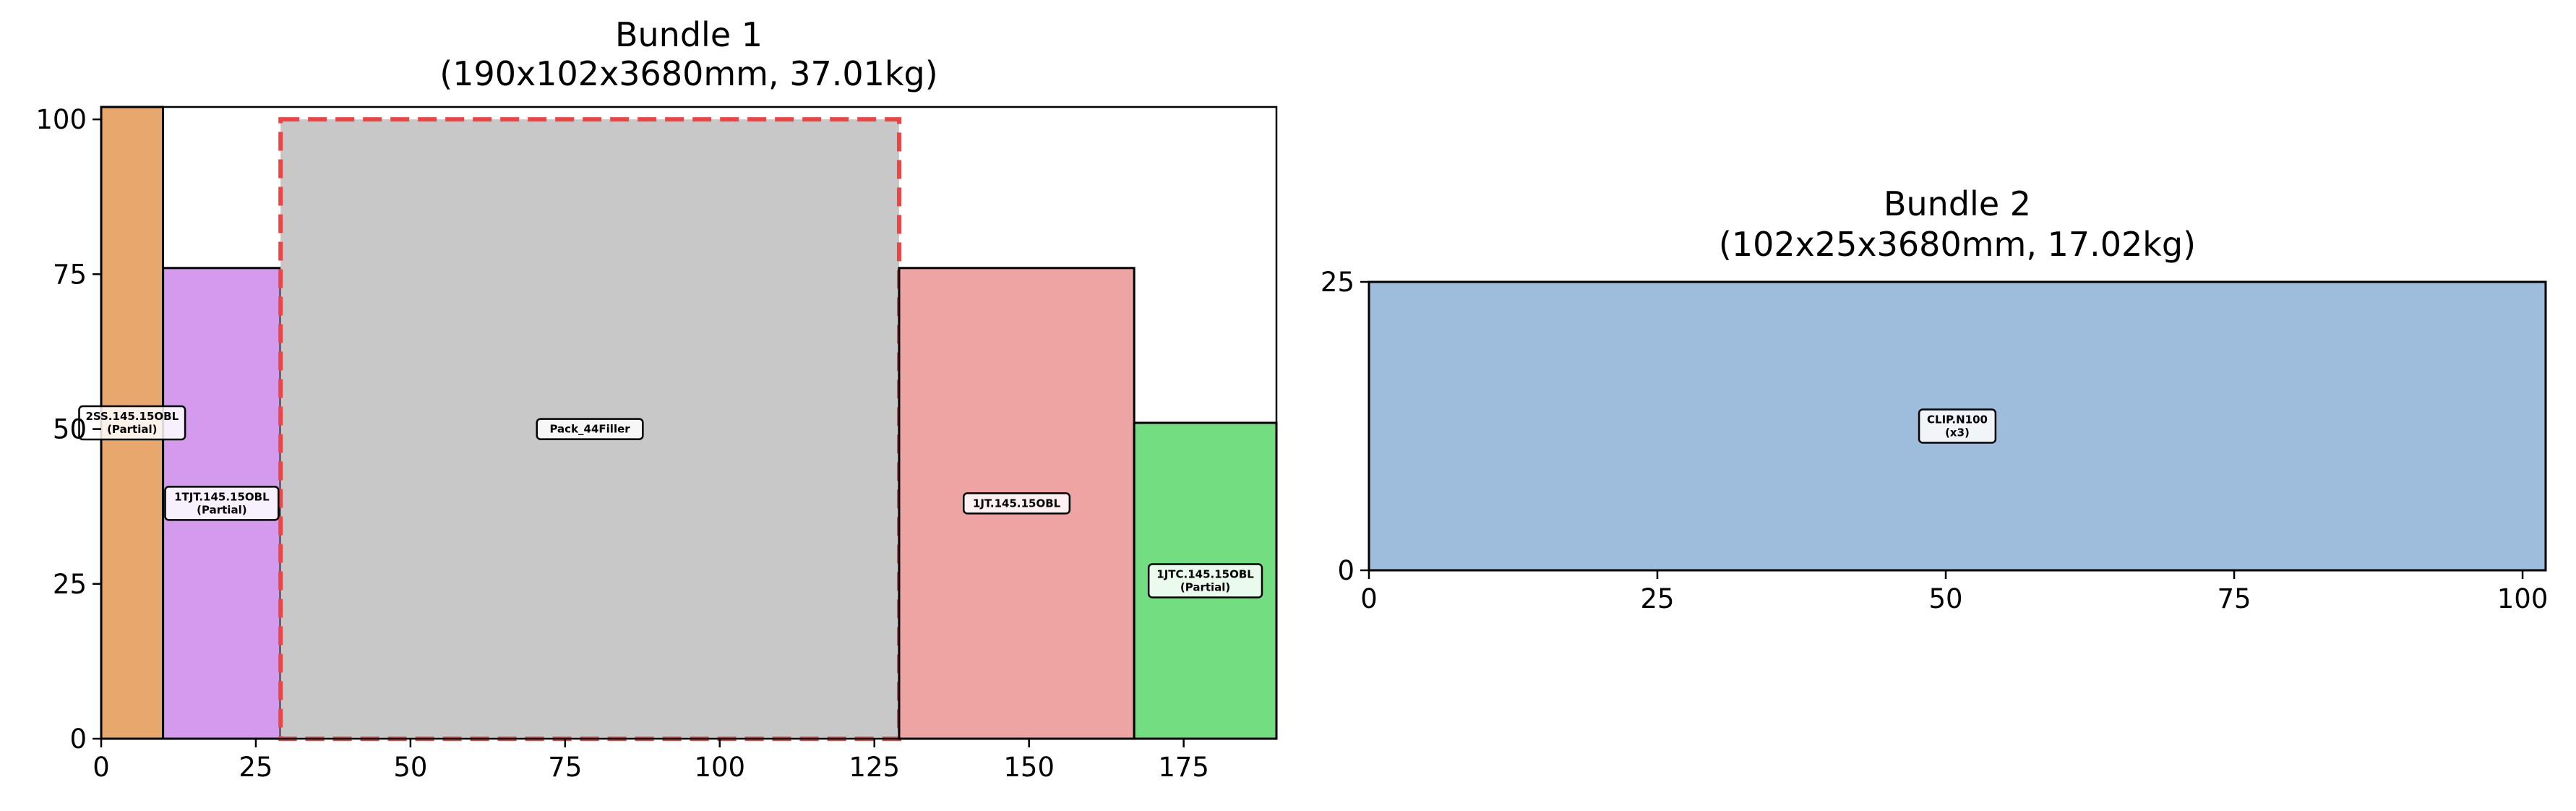 The image size is (2576, 811). I want to click on item-label-1jtc-145-15obl: 1JTC.145.15OBL(Partial), so click(1205, 580).